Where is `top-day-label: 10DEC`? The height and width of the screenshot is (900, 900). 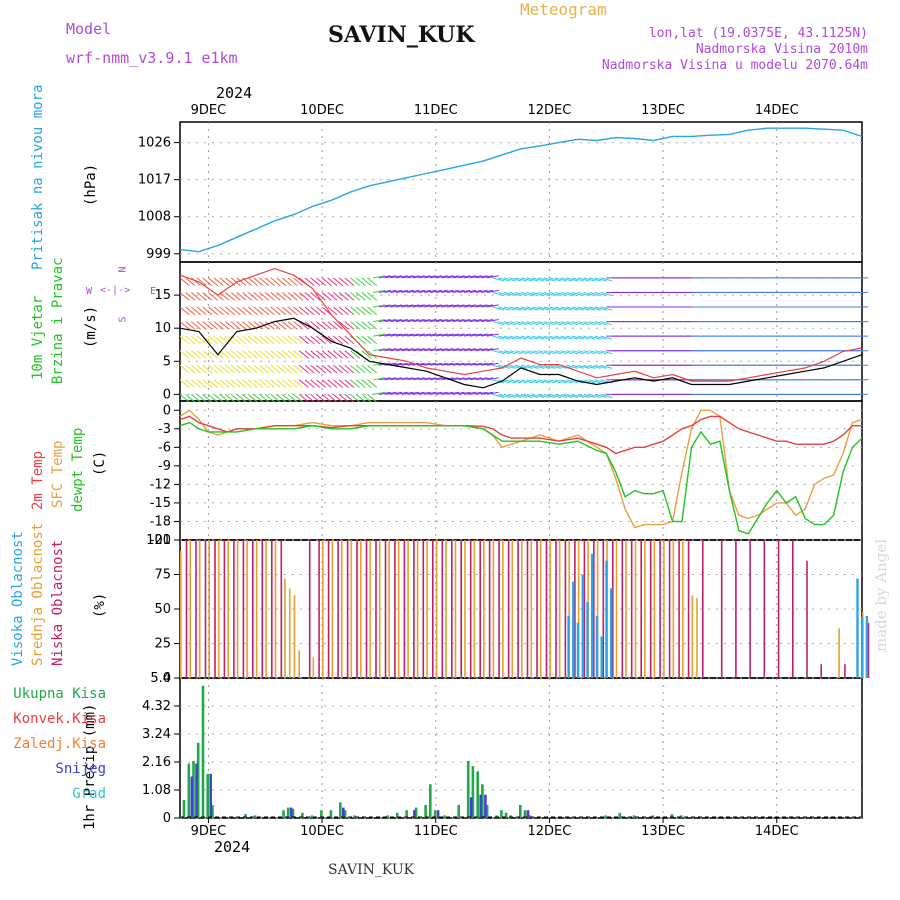 top-day-label: 10DEC is located at coordinates (322, 110).